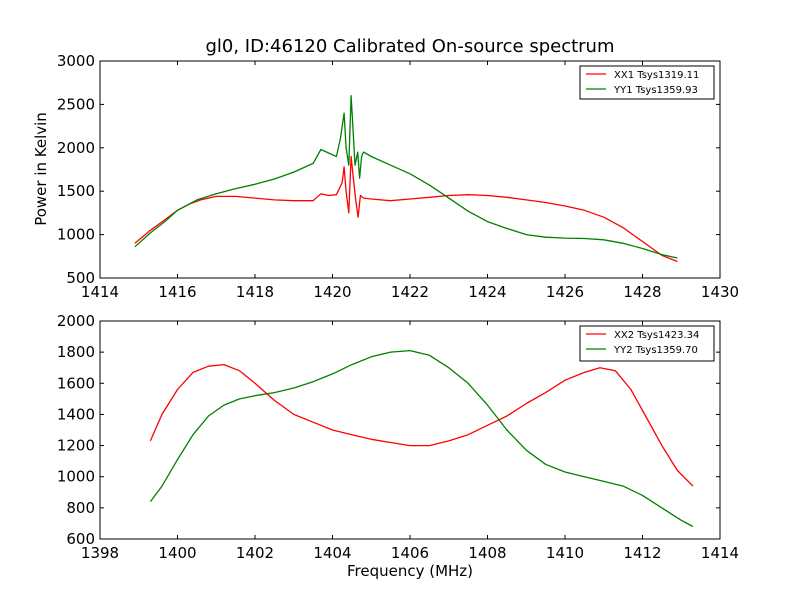 The height and width of the screenshot is (600, 800). I want to click on y-tick-label: 2500, so click(76, 104).